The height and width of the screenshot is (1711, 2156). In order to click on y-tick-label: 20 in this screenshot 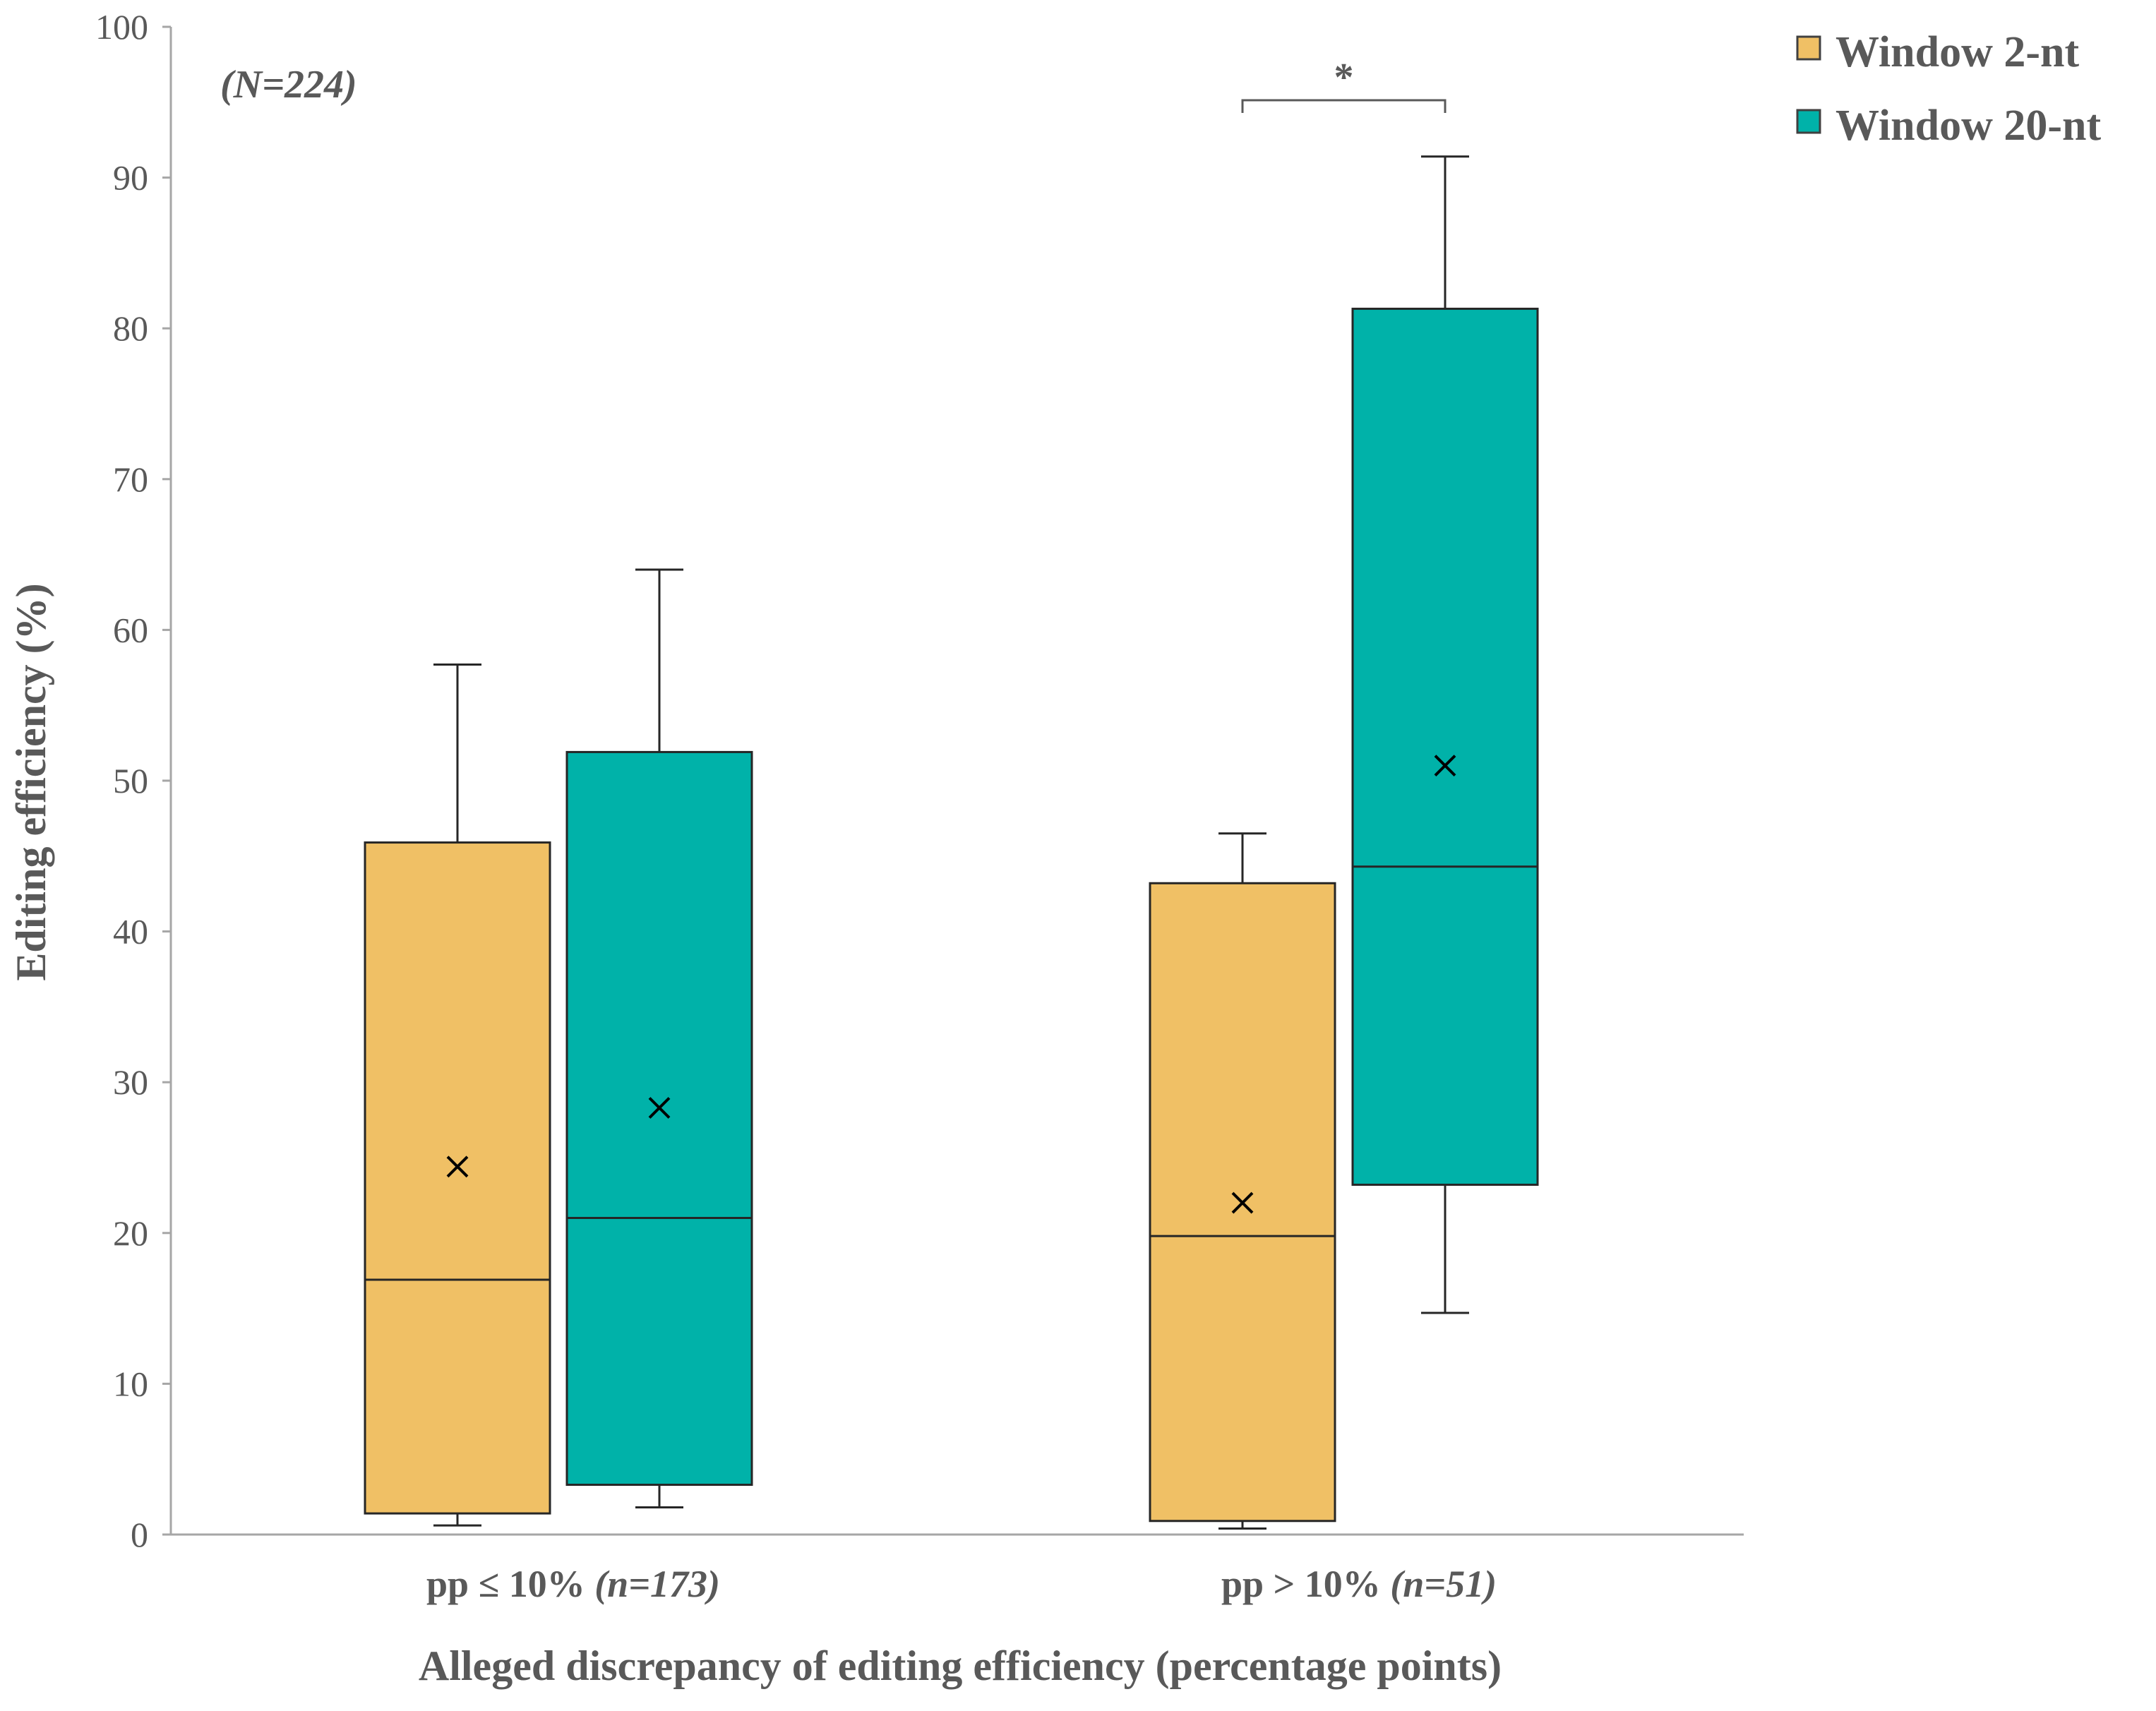, I will do `click(130, 1233)`.